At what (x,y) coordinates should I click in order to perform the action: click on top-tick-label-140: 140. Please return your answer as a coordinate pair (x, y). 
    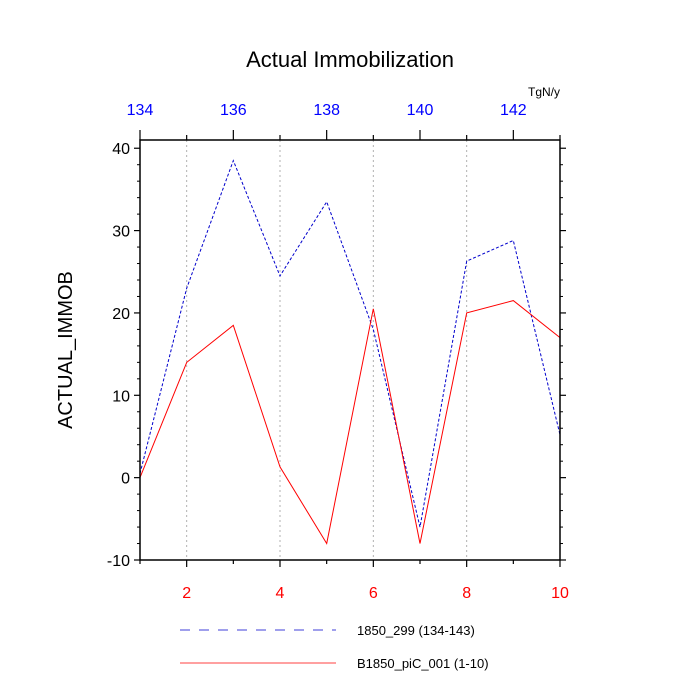
    Looking at the image, I should click on (420, 110).